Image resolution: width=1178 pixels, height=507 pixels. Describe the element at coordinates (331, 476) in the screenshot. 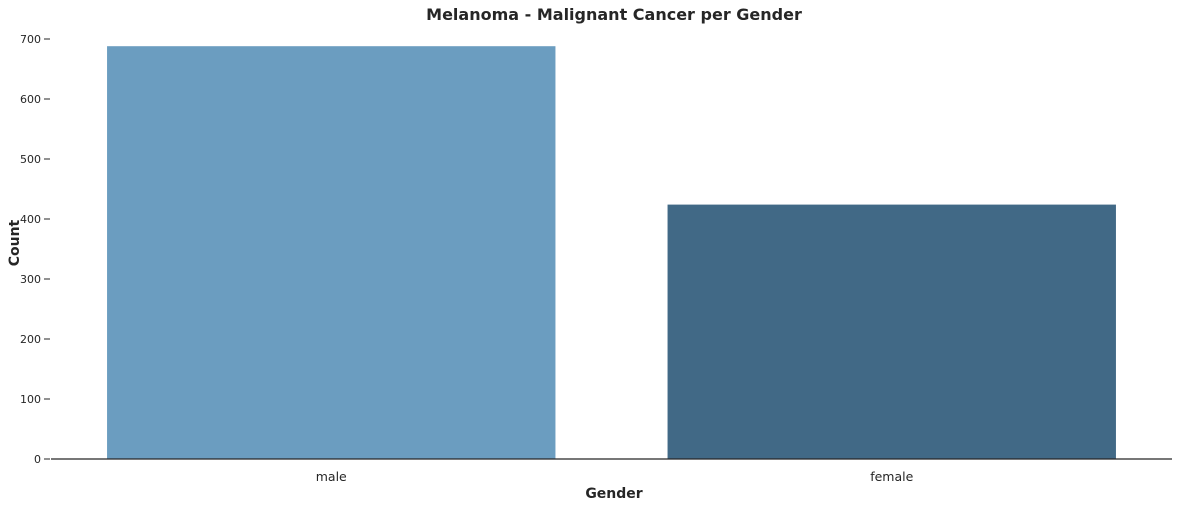

I see `x-tick-label: male` at that location.